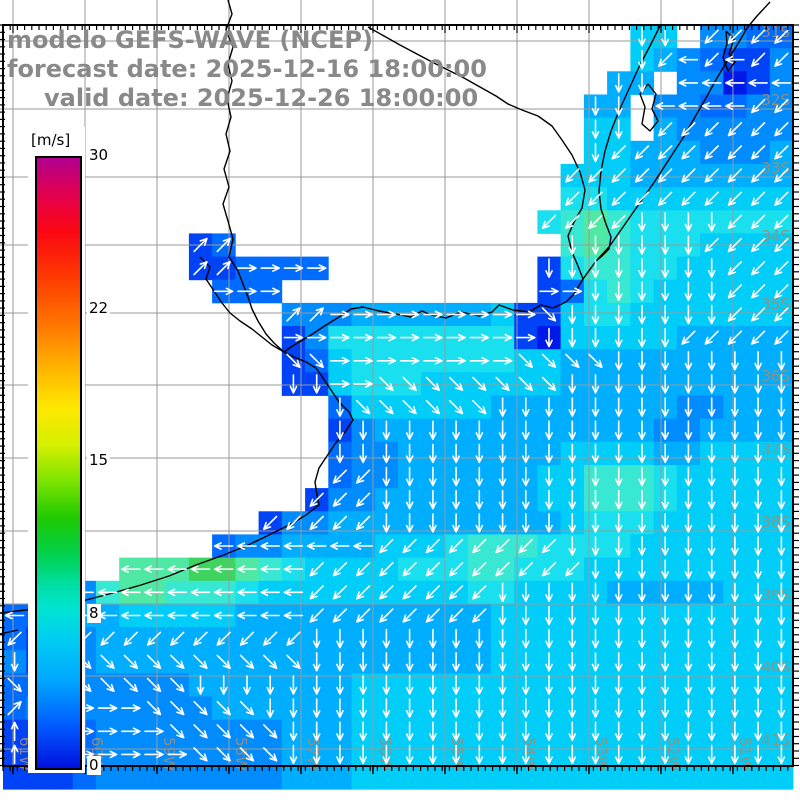 The height and width of the screenshot is (800, 800). I want to click on forecast-date-line: forecast date: 2025-12-16 18:00:00, so click(247, 69).